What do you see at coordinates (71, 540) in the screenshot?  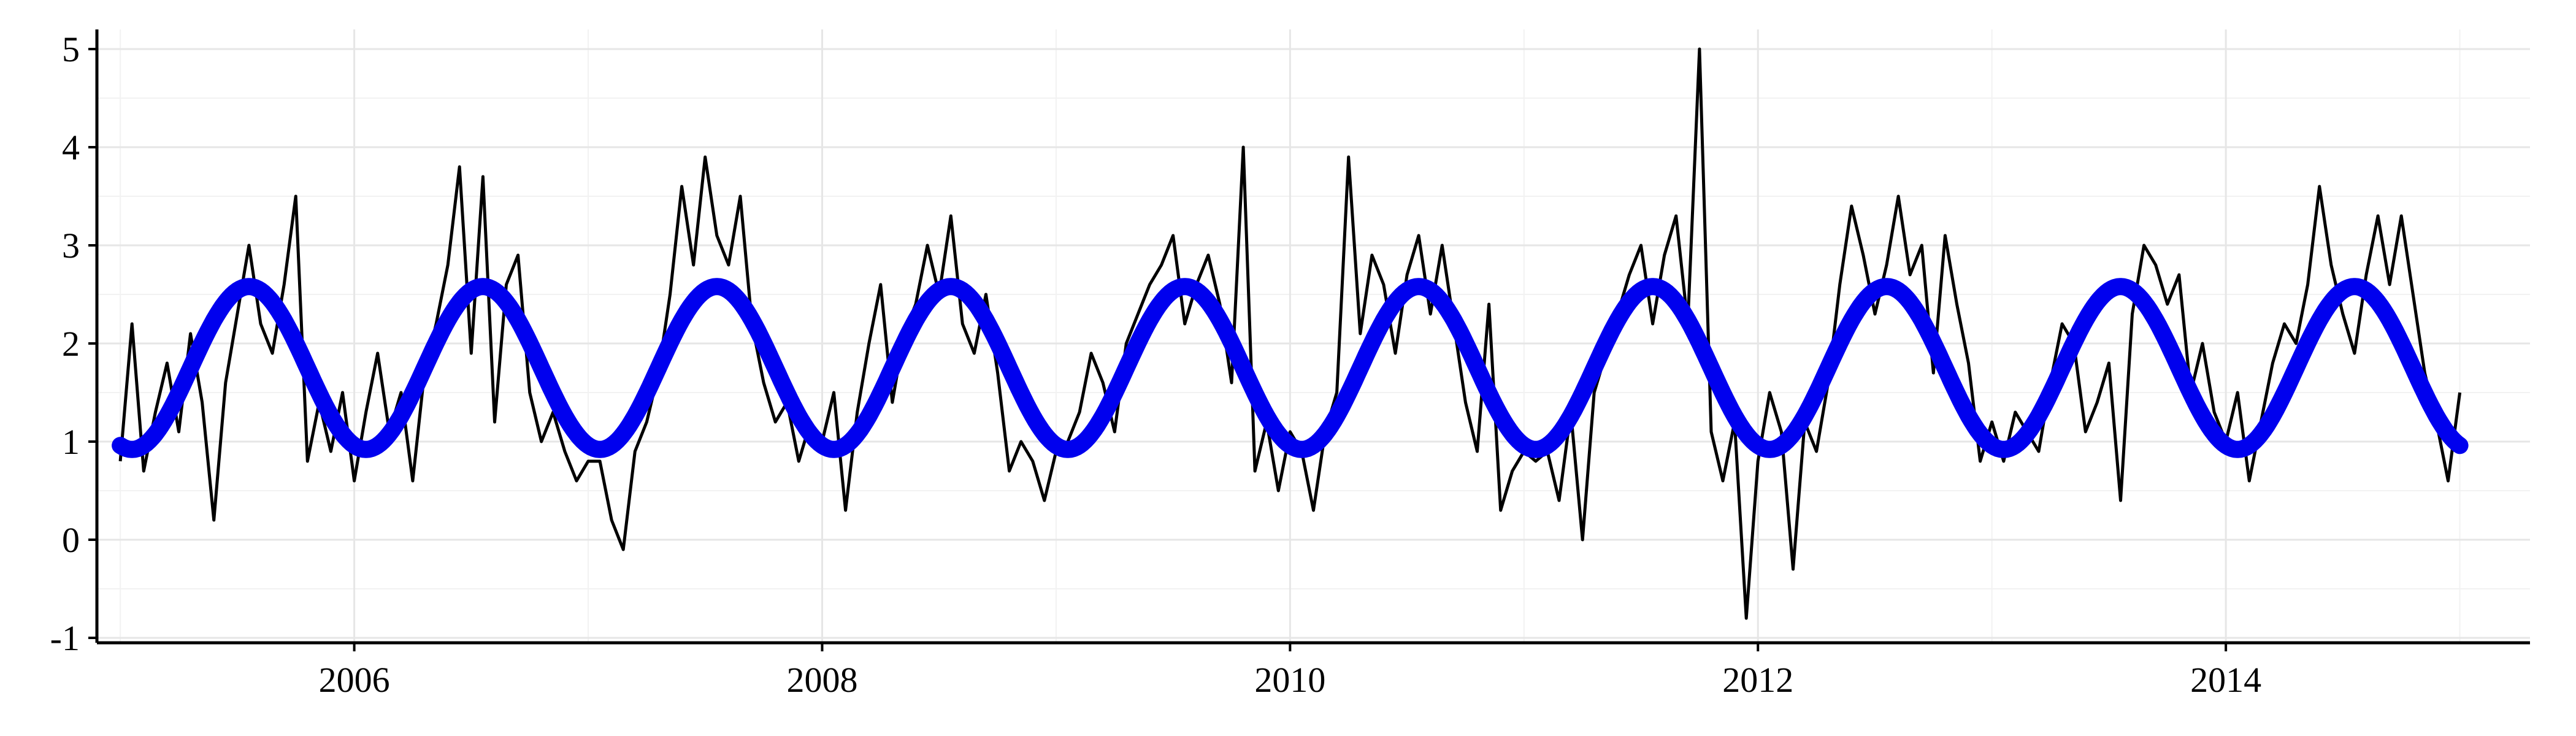 I see `y-tick-label: 0` at bounding box center [71, 540].